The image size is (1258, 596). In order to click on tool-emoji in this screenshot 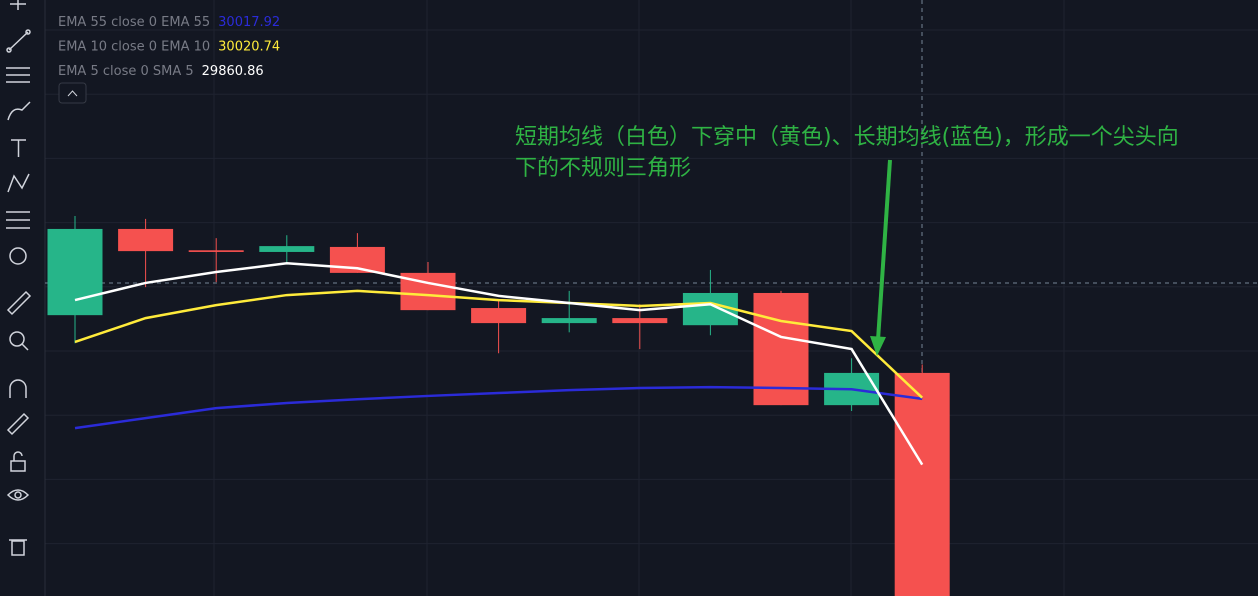, I will do `click(18, 256)`.